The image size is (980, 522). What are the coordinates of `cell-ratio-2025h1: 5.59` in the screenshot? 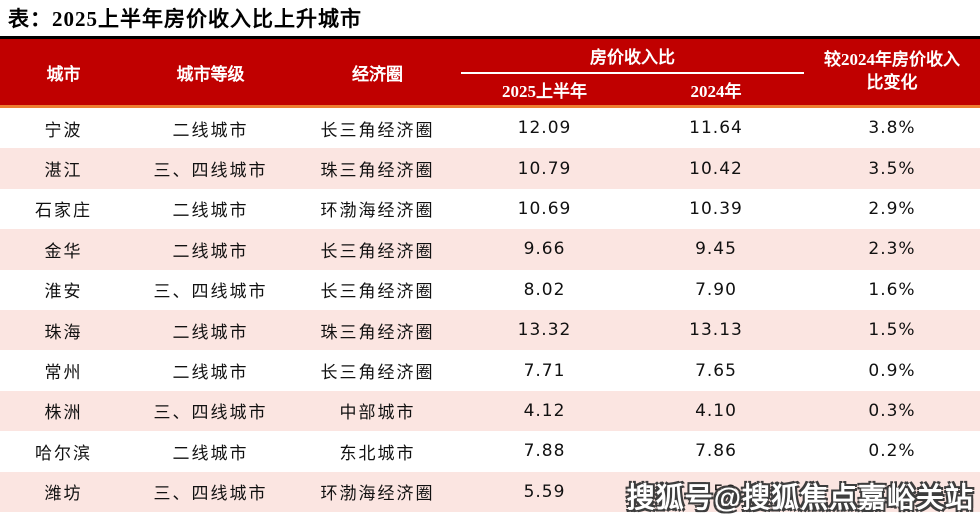 It's located at (544, 491).